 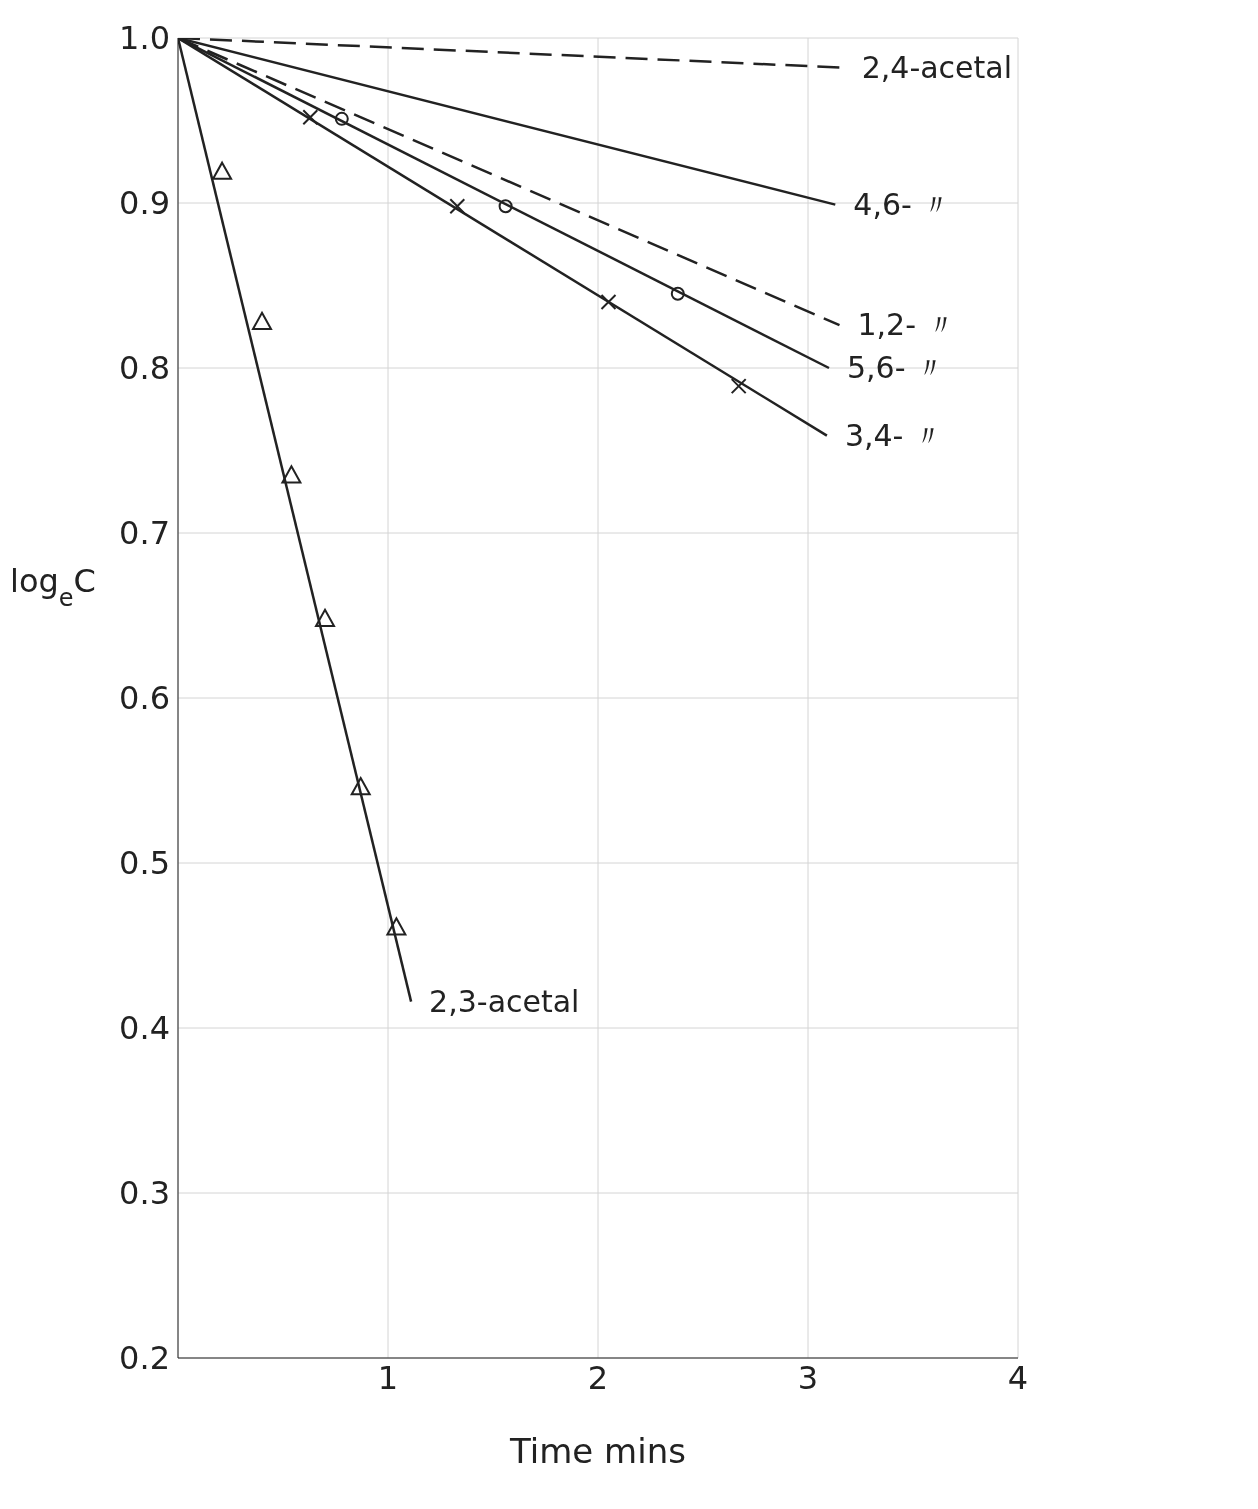 What do you see at coordinates (144, 533) in the screenshot?
I see `y-tick-label: 0.7` at bounding box center [144, 533].